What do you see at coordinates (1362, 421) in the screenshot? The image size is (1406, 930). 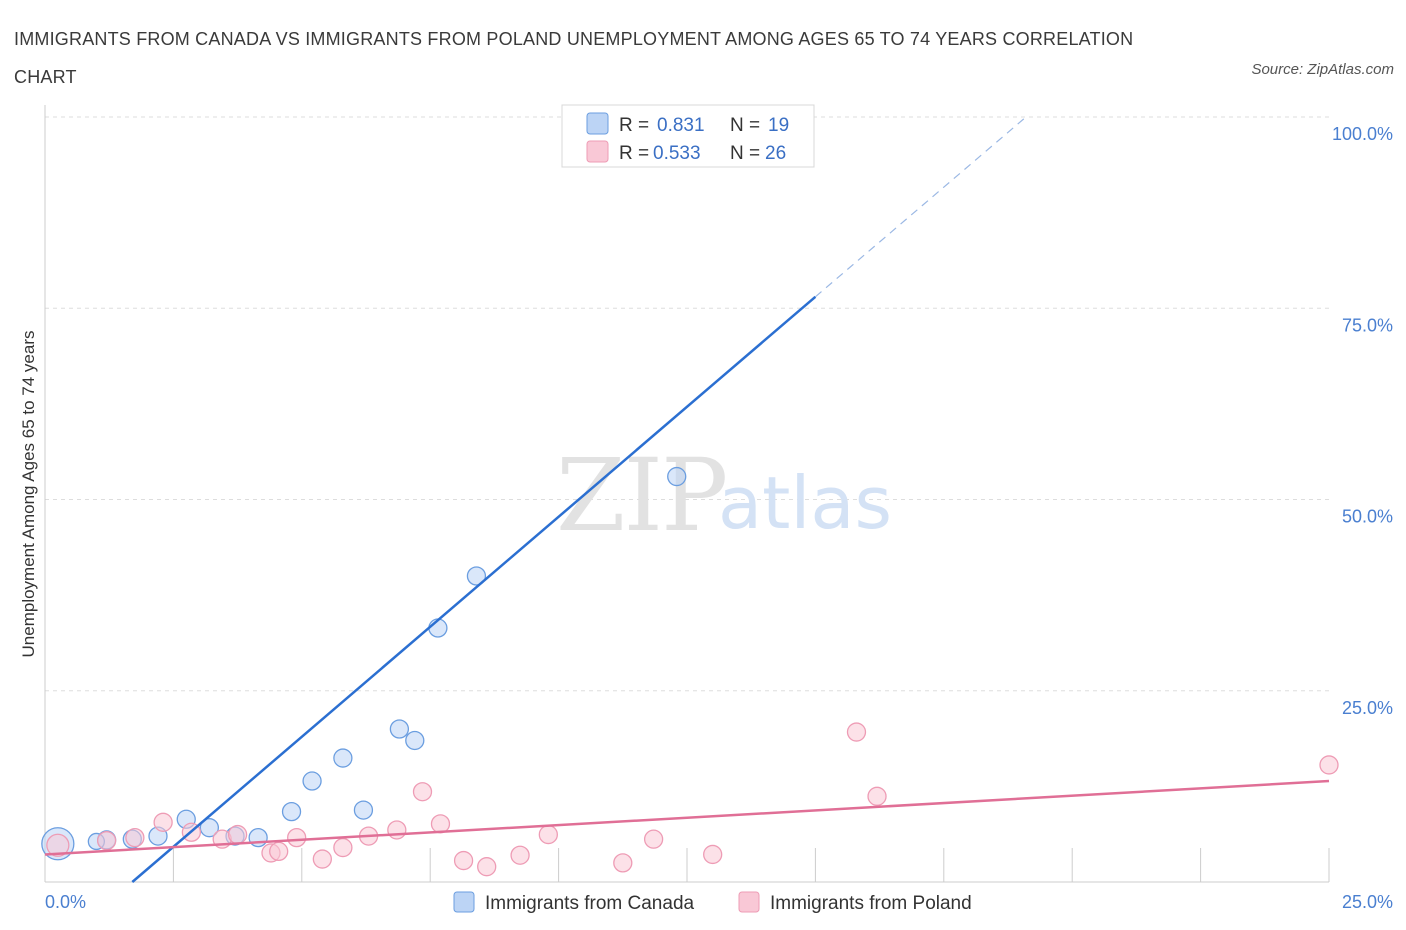 I see `y-tick-labels: 25.0% 50.0% 75.0% 100.0%` at bounding box center [1362, 421].